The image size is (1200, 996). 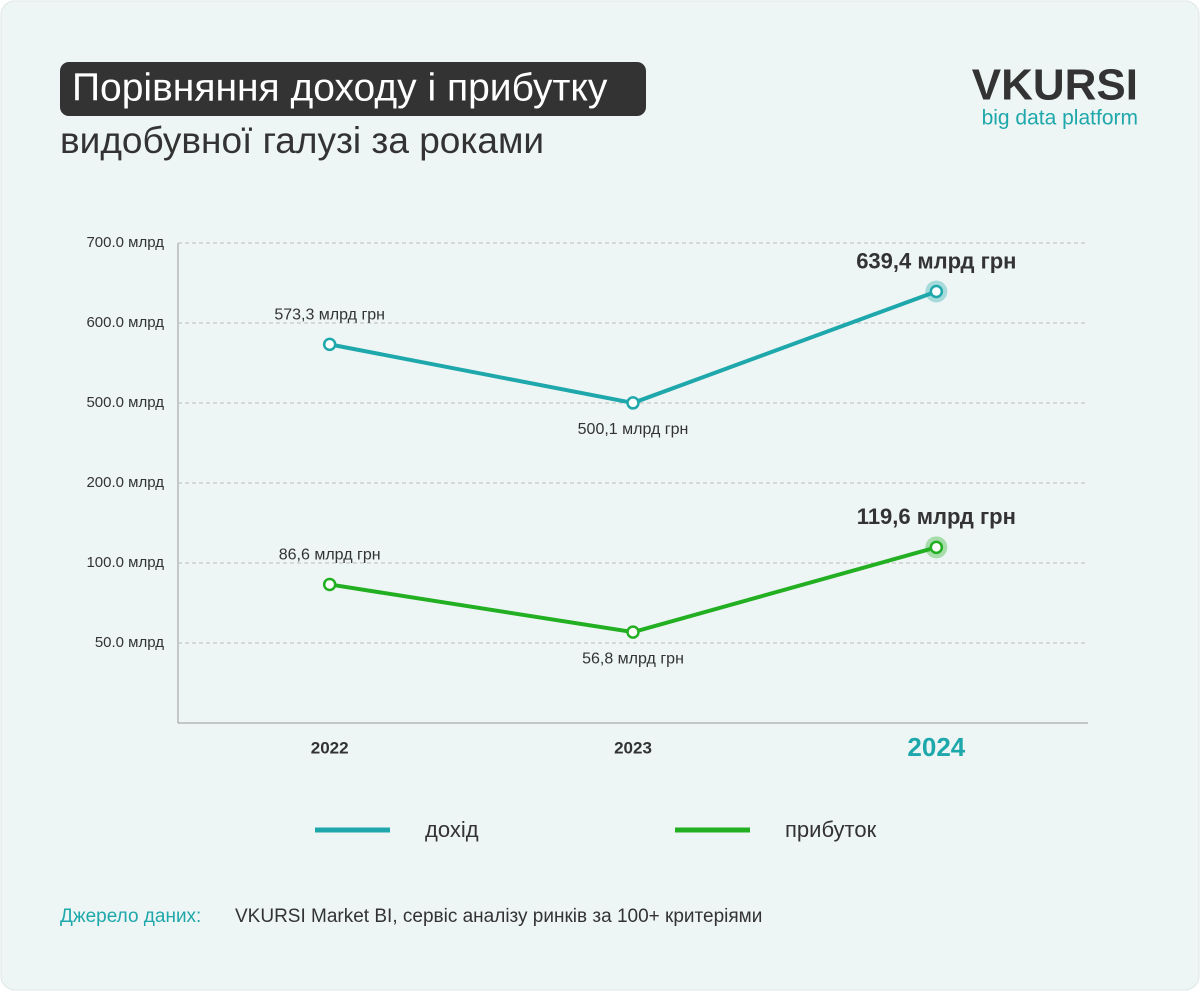 I want to click on data-label: 56,8 млрд грн, so click(x=633, y=658).